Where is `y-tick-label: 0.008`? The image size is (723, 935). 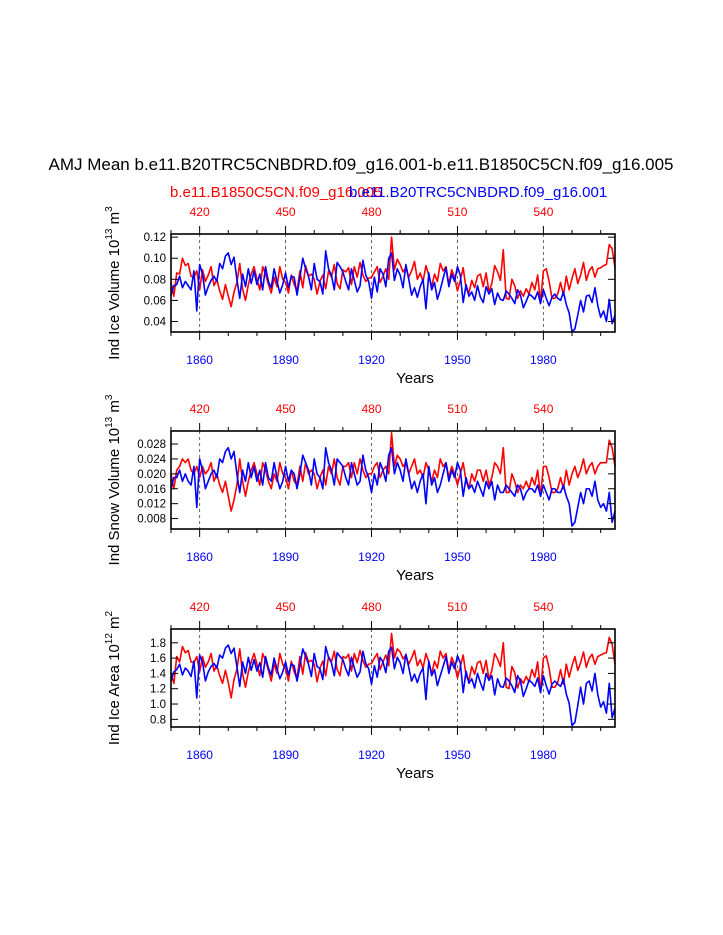 y-tick-label: 0.008 is located at coordinates (151, 520).